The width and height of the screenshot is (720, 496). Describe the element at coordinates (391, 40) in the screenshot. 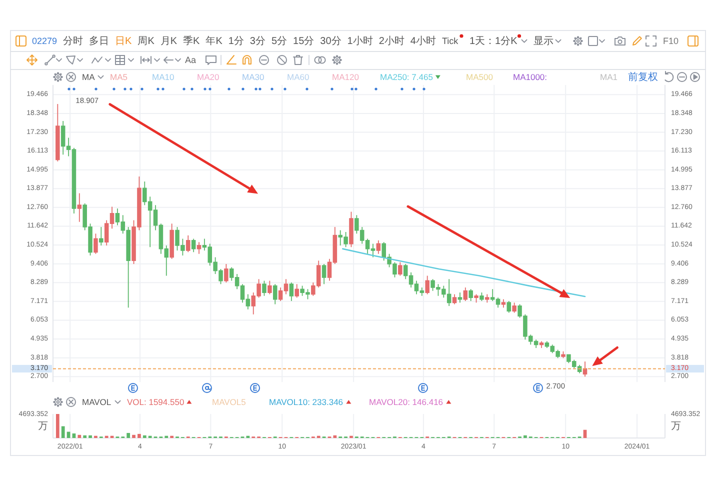

I see `text: 2小时` at that location.